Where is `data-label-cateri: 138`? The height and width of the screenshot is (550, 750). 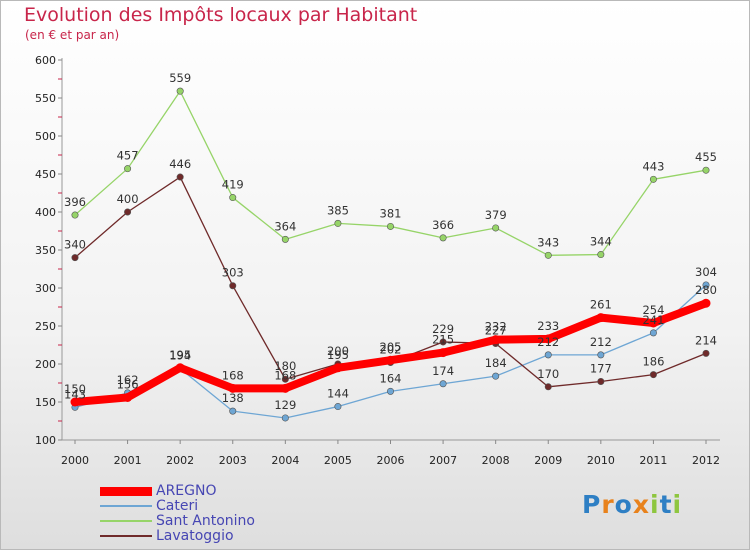 data-label-cateri: 138 is located at coordinates (233, 398).